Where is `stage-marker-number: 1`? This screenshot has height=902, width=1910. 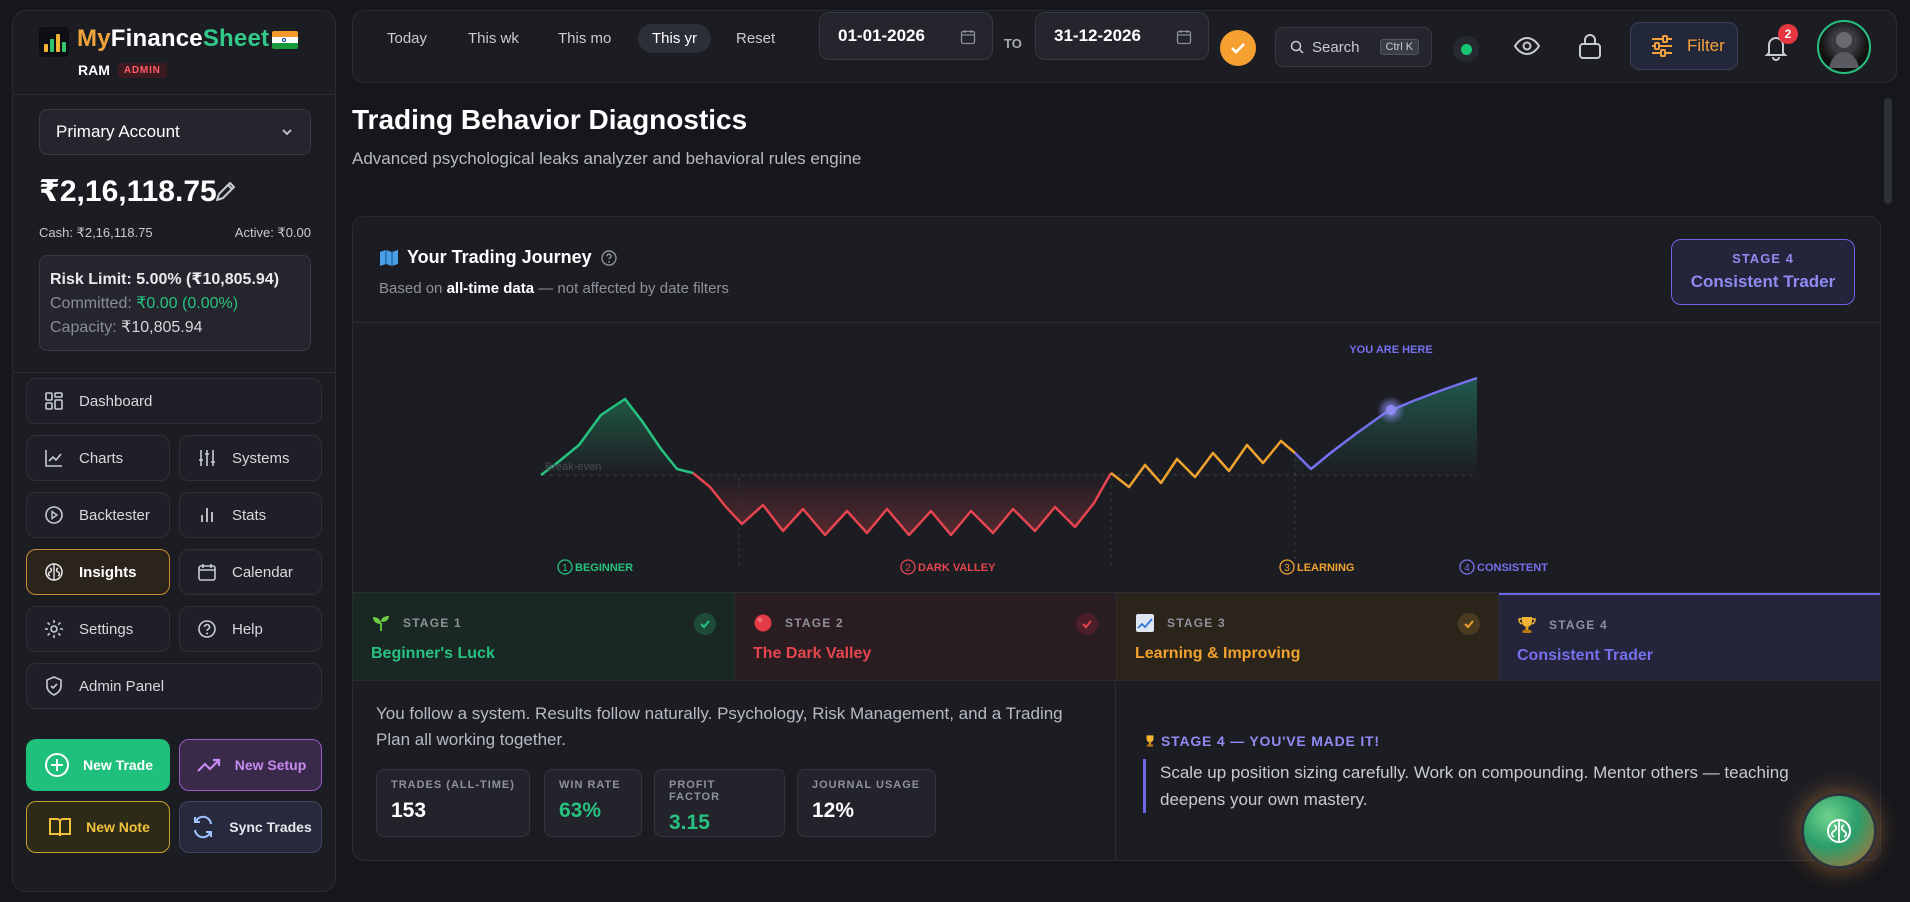
stage-marker-number: 1 is located at coordinates (565, 568).